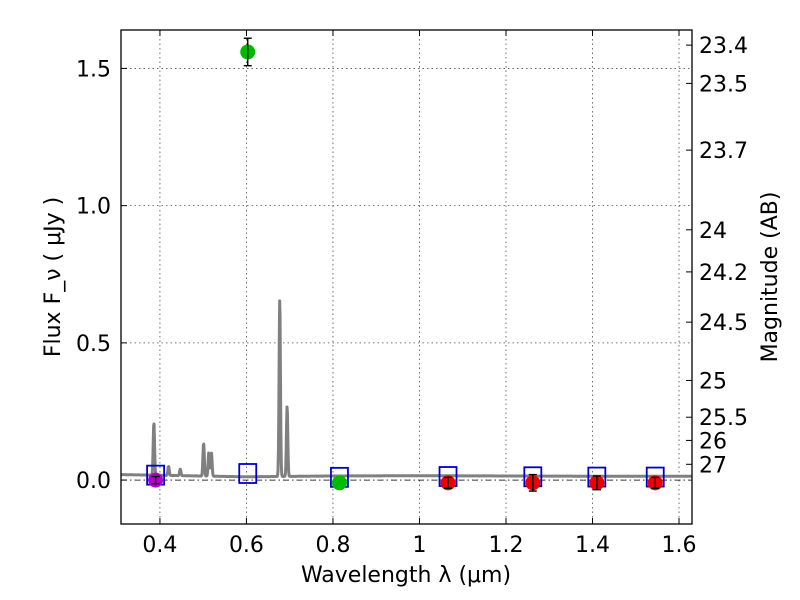 This screenshot has height=600, width=800. Describe the element at coordinates (93, 481) in the screenshot. I see `y-tick-label: 0.0` at that location.